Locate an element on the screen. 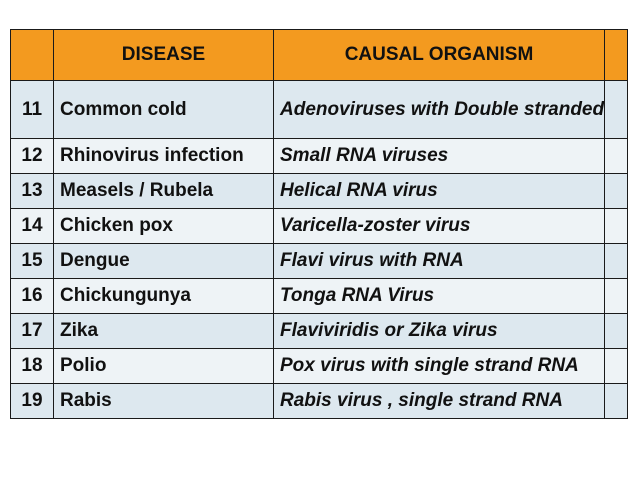 The width and height of the screenshot is (638, 478). table-row: 14 Chicken pox Varicella-zoster virus is located at coordinates (319, 226).